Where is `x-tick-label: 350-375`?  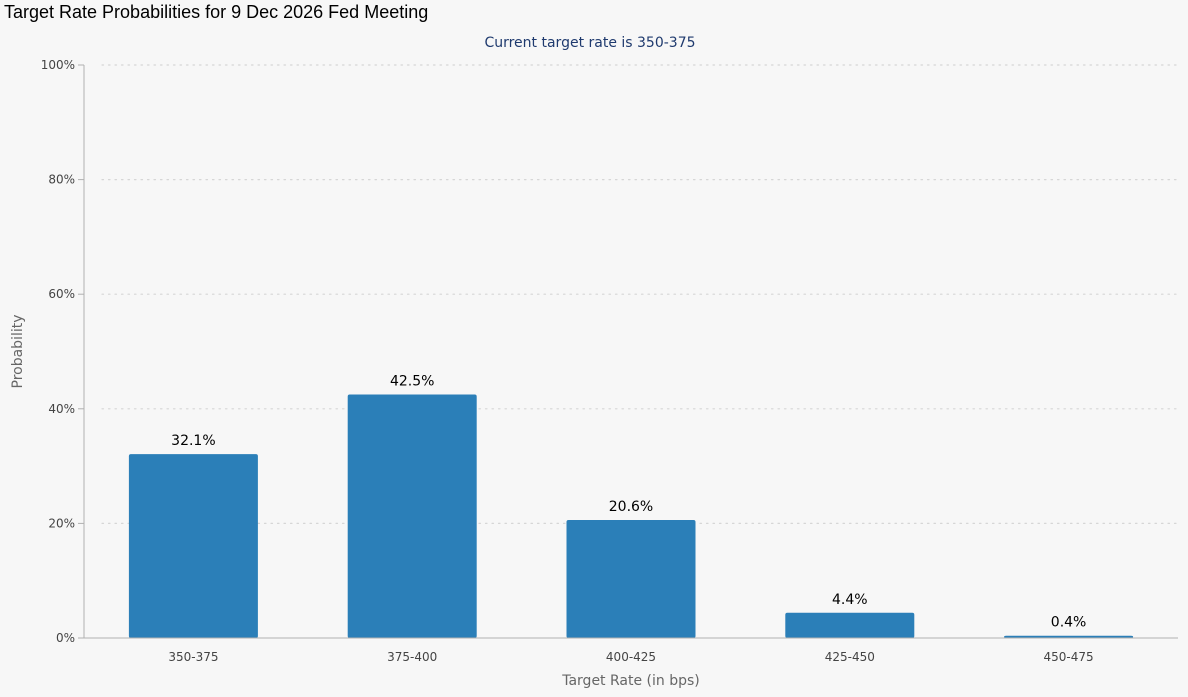
x-tick-label: 350-375 is located at coordinates (193, 657).